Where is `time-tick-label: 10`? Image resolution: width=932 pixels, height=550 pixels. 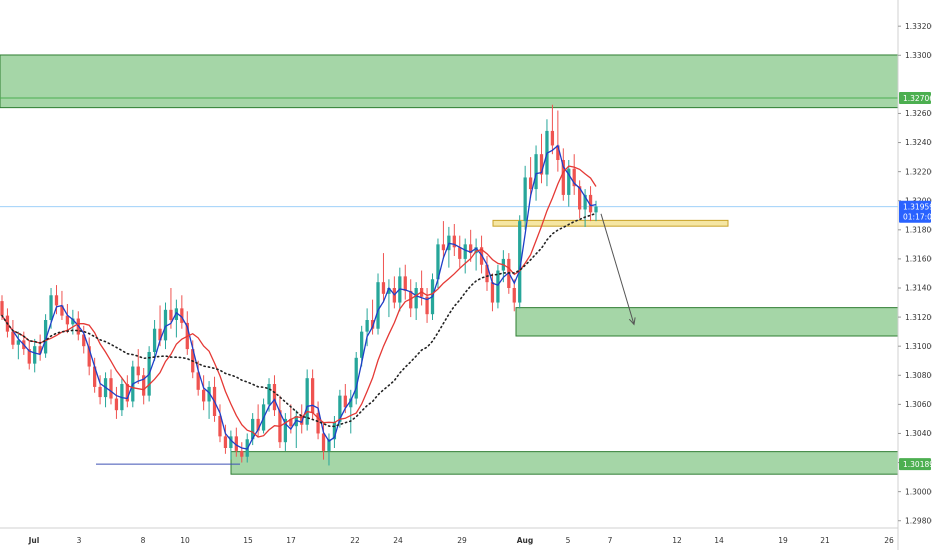
time-tick-label: 10 is located at coordinates (185, 540).